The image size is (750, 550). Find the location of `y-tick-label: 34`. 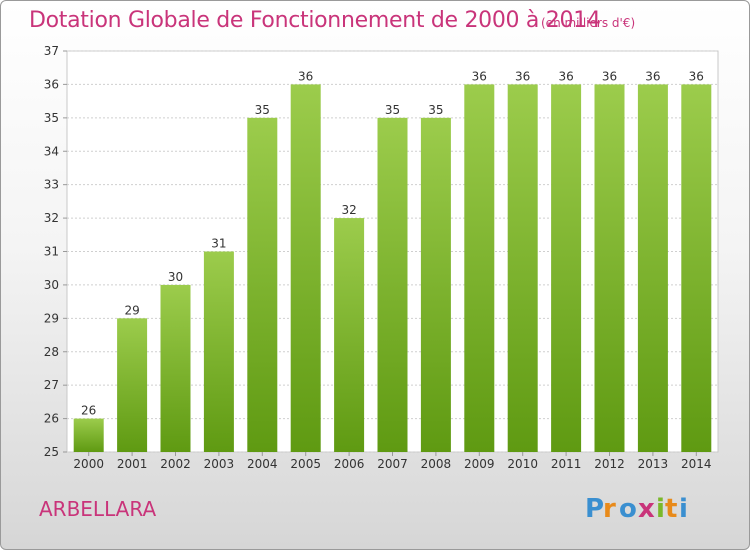

y-tick-label: 34 is located at coordinates (51, 151).